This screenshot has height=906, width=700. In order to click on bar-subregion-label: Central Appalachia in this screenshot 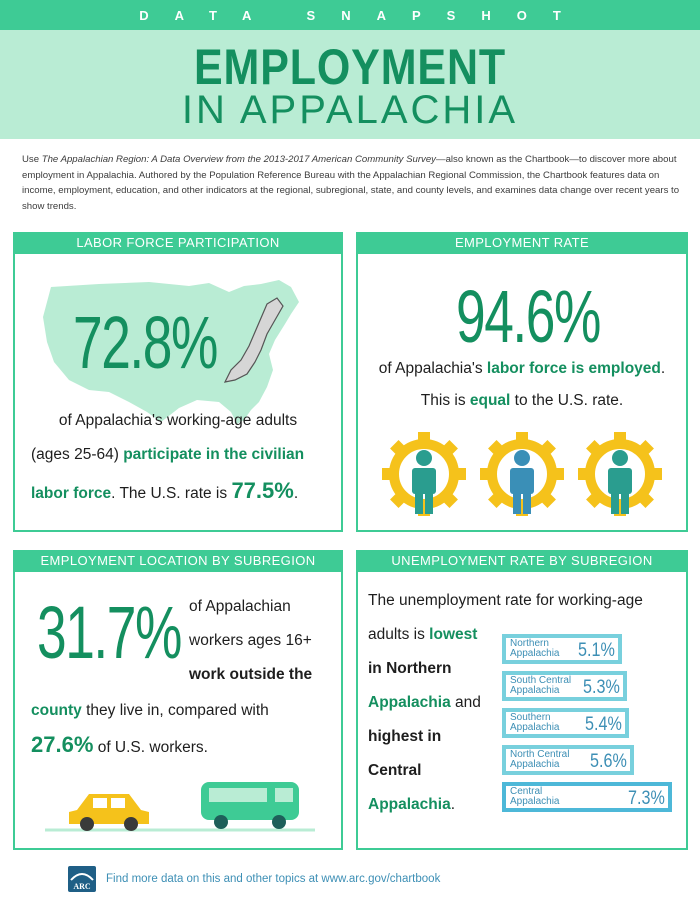, I will do `click(535, 796)`.